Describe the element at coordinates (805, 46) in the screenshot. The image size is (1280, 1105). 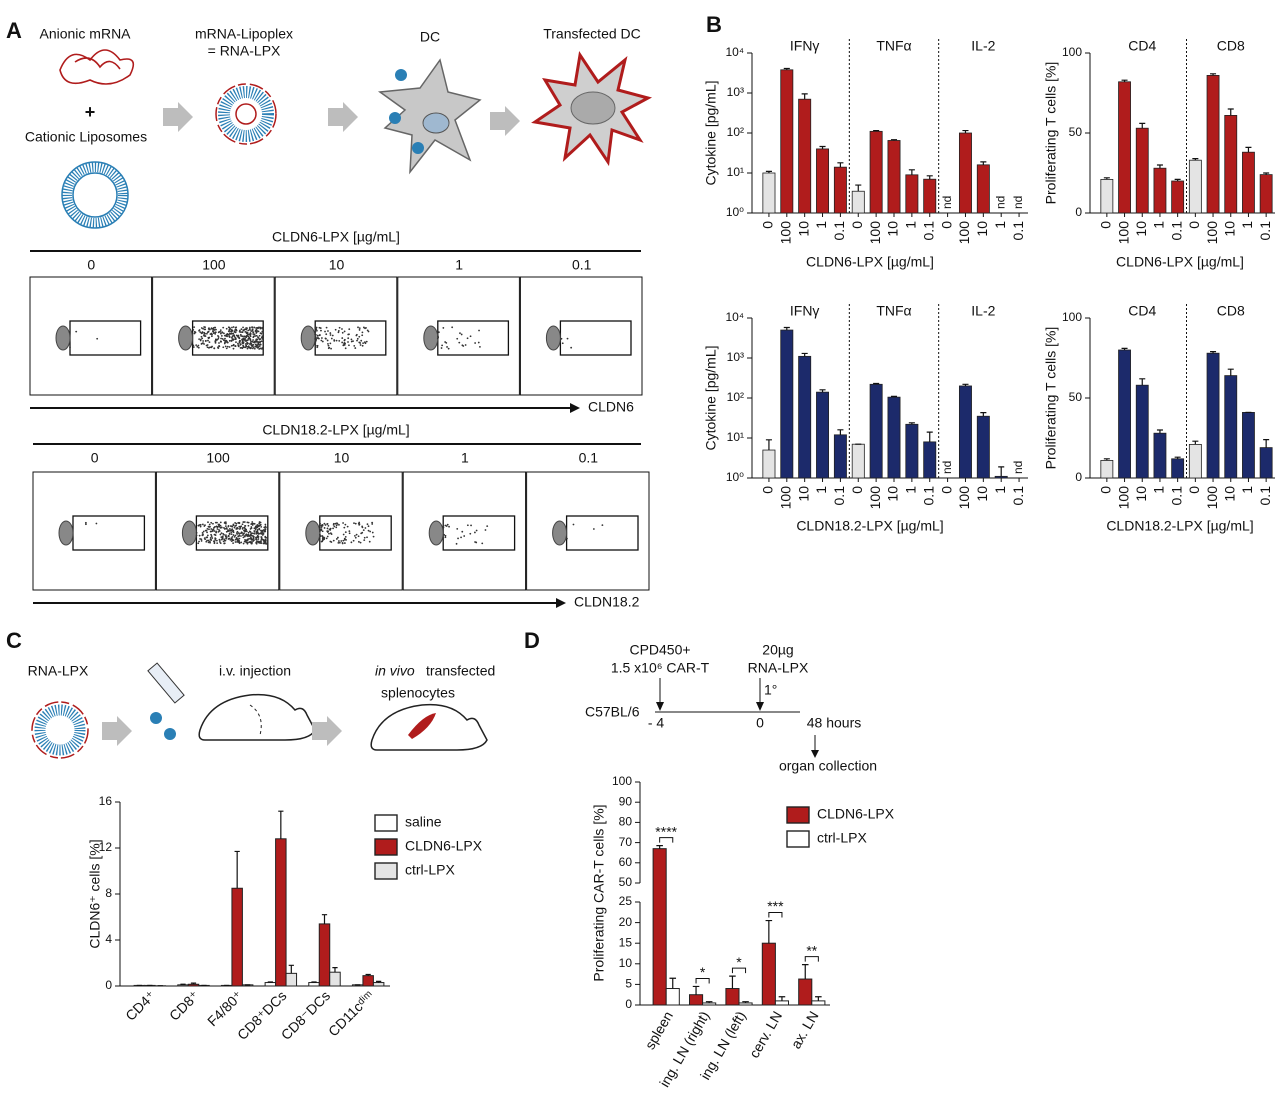
I see `group-label: IFNγ` at that location.